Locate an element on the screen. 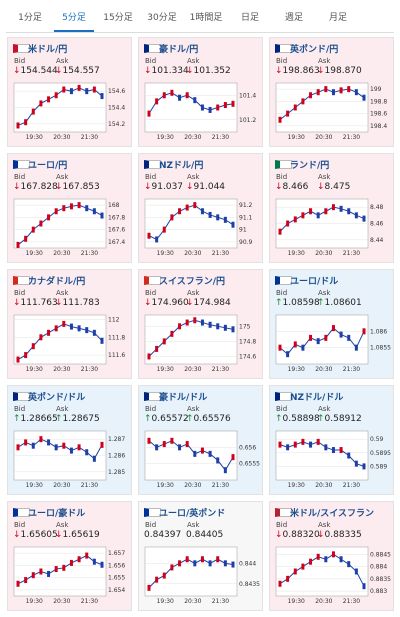 Image resolution: width=400 pixels, height=617 pixels. y-tick-label: 0.8835 is located at coordinates (380, 579).